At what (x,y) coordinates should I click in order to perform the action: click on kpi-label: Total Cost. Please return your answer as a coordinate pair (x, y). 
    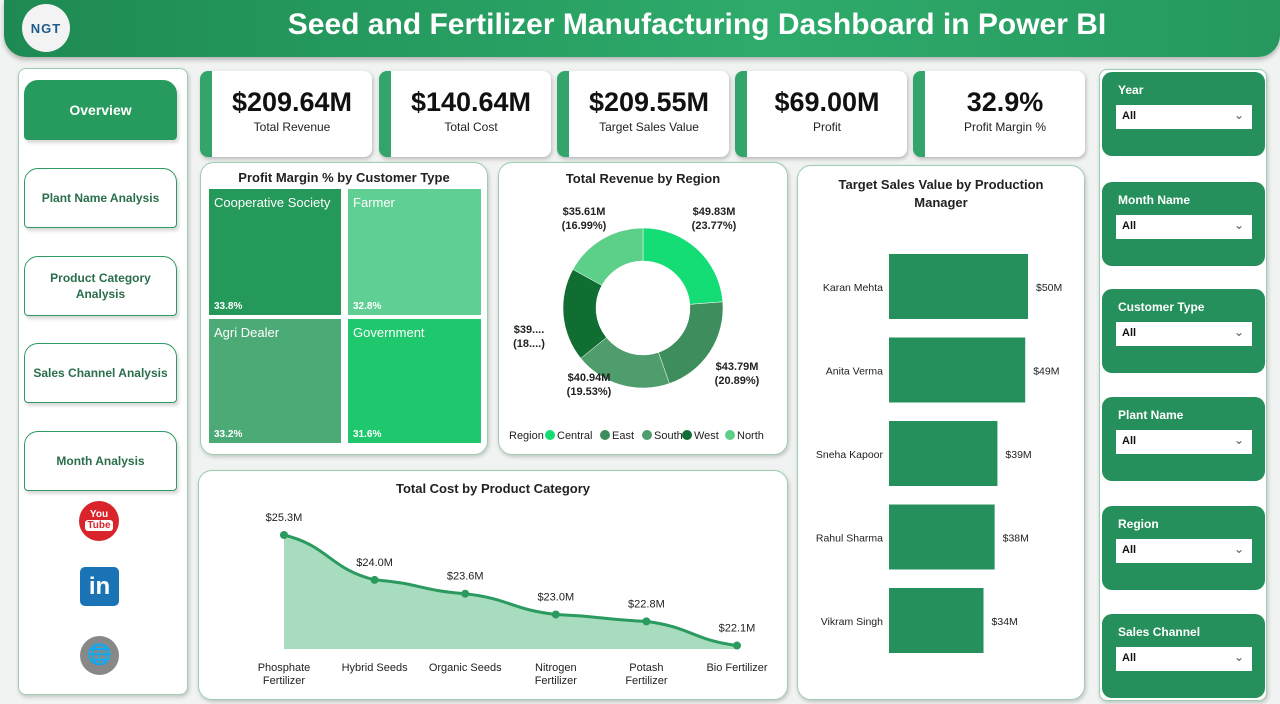
    Looking at the image, I should click on (471, 127).